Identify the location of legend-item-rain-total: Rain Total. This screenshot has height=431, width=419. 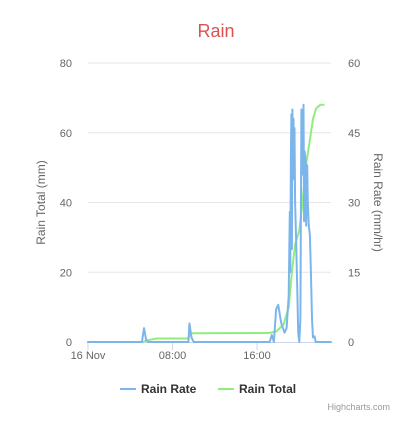
(257, 389).